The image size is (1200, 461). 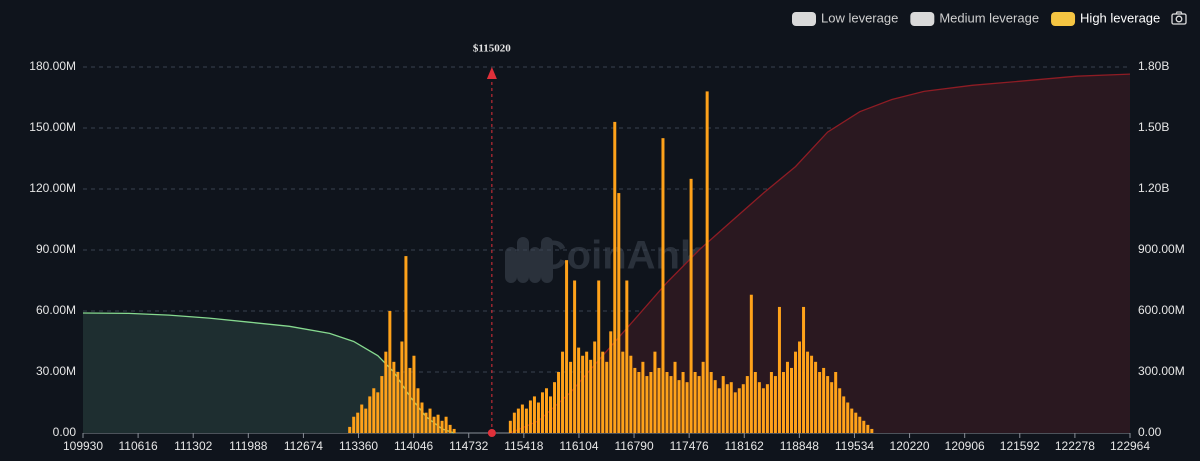 I want to click on x-tick-label: 114732, so click(x=468, y=446).